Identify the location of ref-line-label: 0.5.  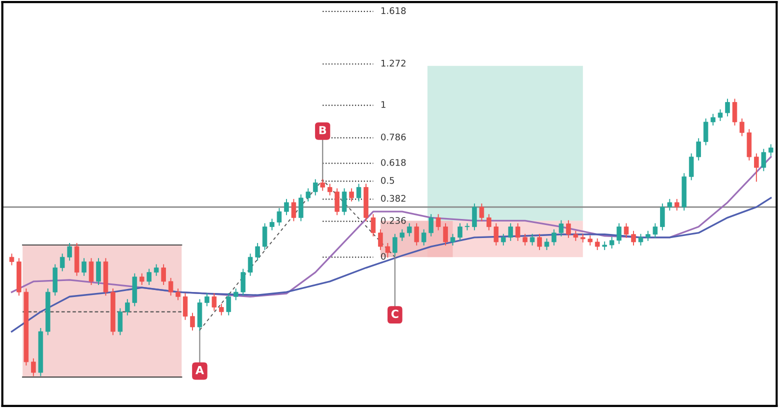
(387, 180).